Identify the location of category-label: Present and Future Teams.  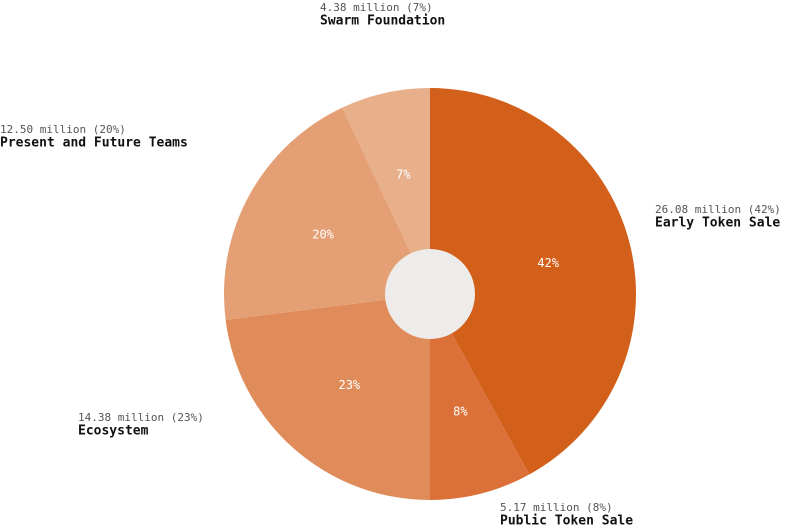
(94, 143).